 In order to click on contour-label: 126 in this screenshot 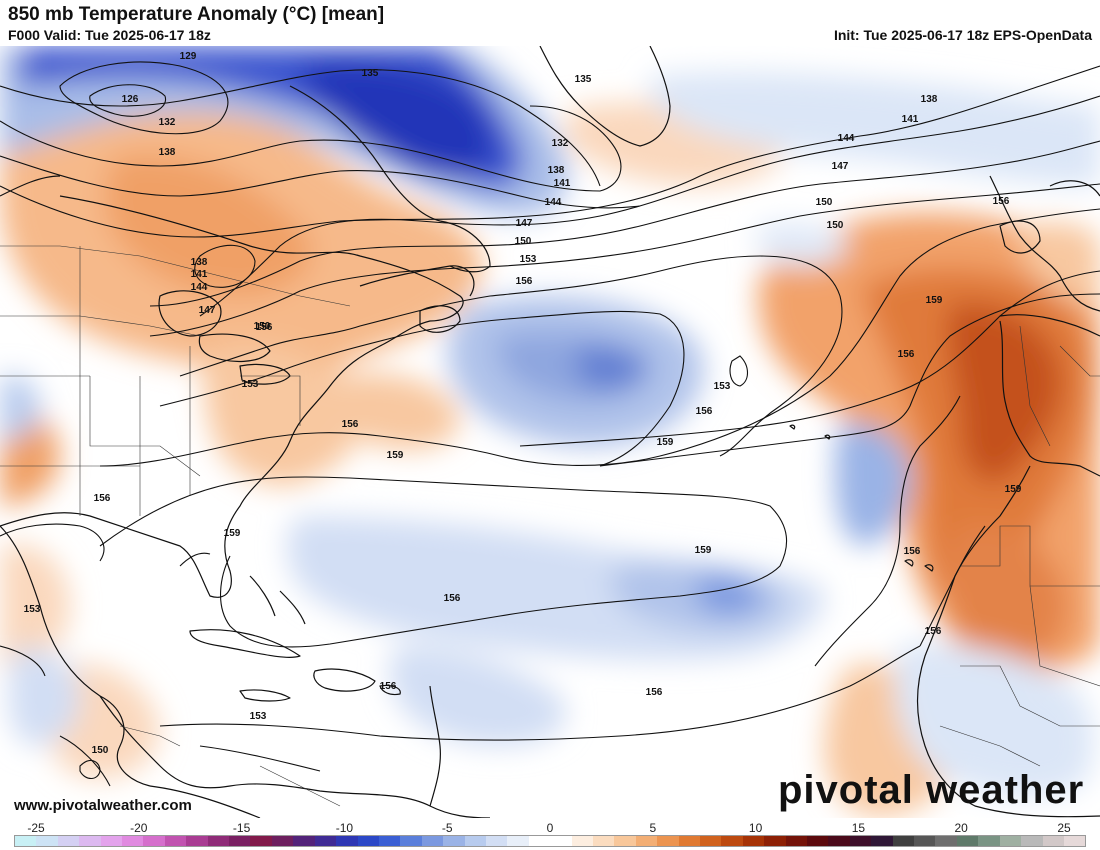, I will do `click(130, 99)`.